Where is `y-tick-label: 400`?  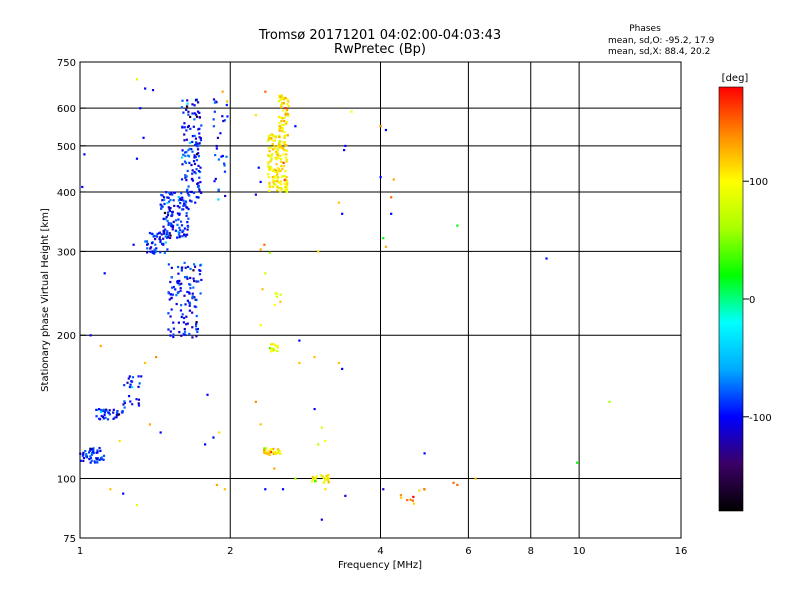
y-tick-label: 400 is located at coordinates (66, 193).